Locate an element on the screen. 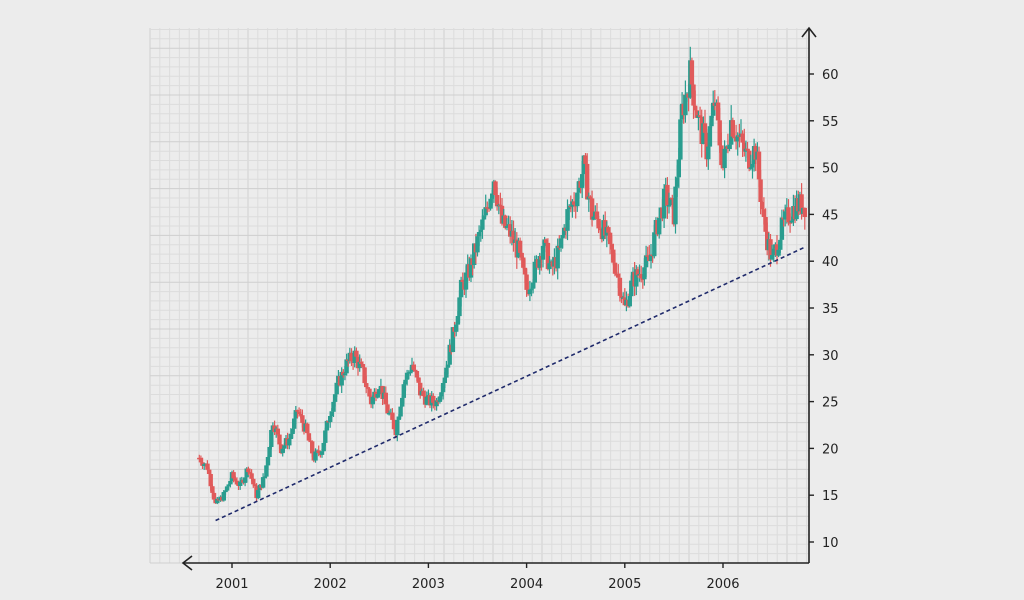 Image resolution: width=1024 pixels, height=600 pixels. y-tick-label: 55 is located at coordinates (830, 122).